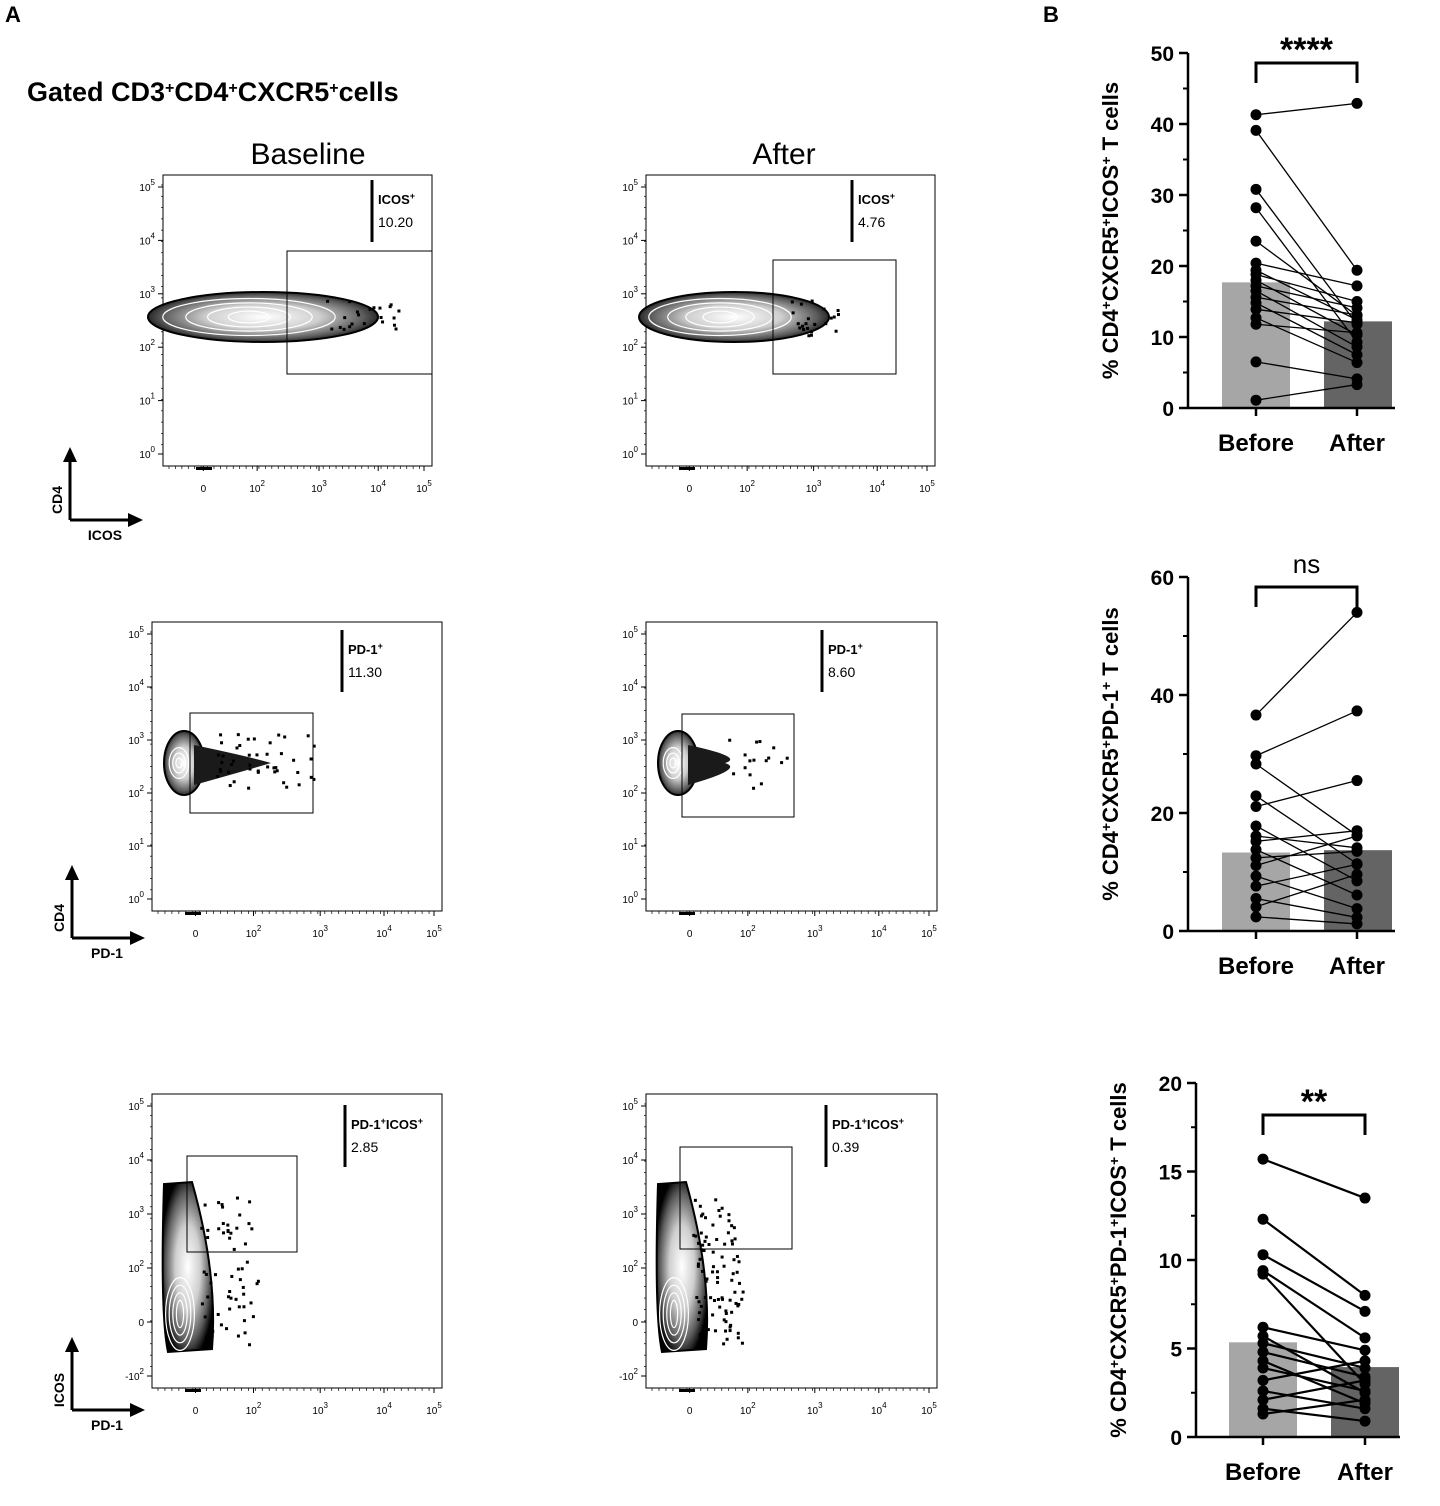 The height and width of the screenshot is (1506, 1440). Describe the element at coordinates (319, 487) in the screenshot. I see `flow-x-tick-label: 10³` at that location.